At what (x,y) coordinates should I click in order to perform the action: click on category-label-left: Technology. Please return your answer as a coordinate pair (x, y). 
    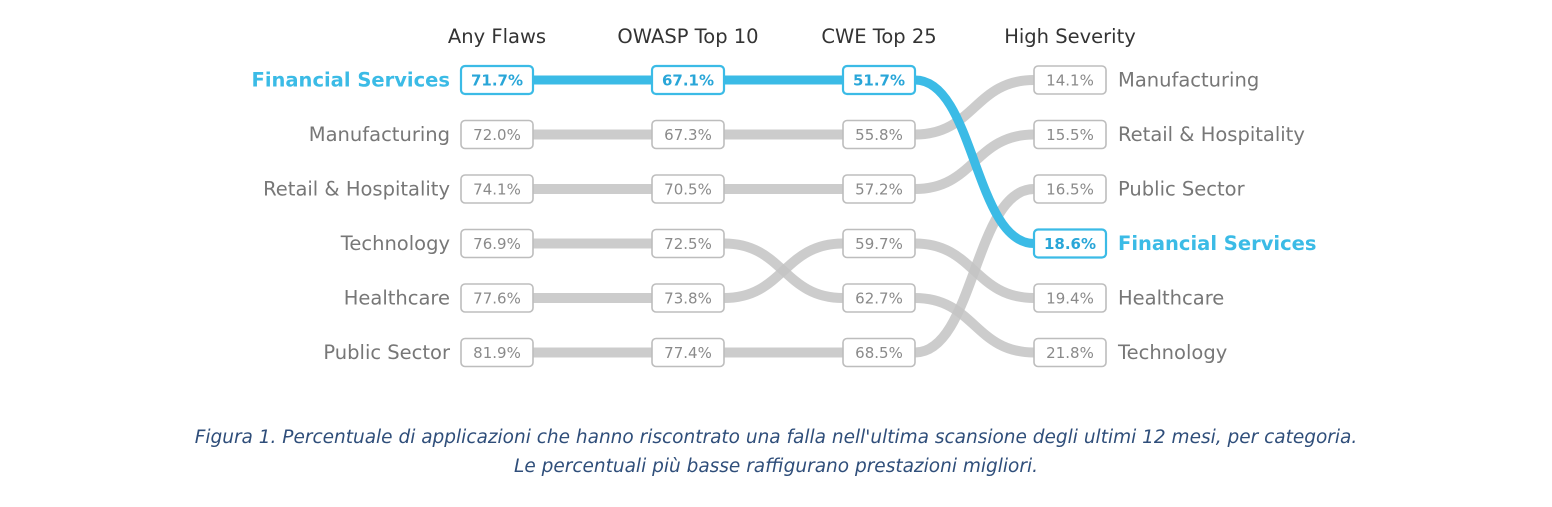
    Looking at the image, I should click on (395, 243).